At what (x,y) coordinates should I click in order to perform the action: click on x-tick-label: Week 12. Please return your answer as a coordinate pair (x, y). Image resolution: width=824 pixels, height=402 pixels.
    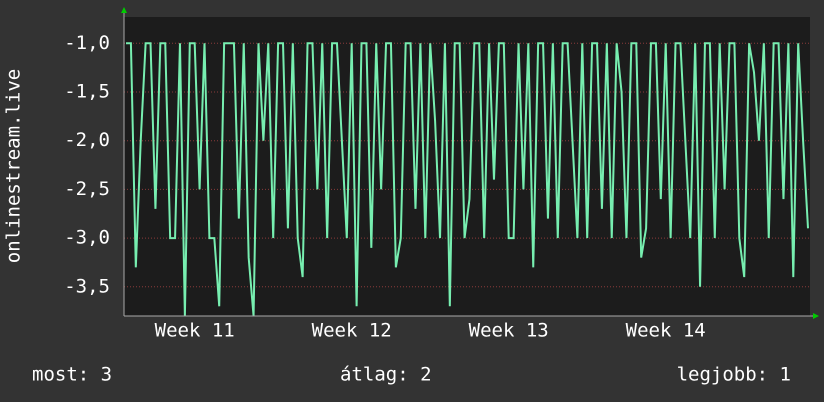
    Looking at the image, I should click on (352, 331).